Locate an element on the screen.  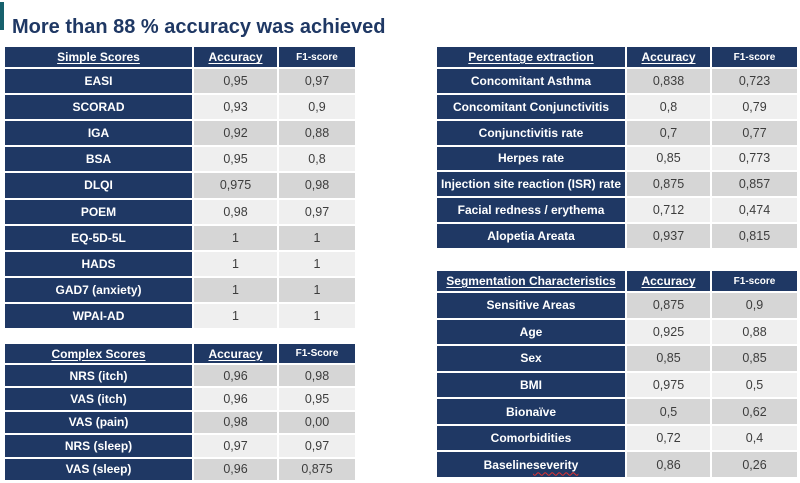
row-label: BSA is located at coordinates (98, 159).